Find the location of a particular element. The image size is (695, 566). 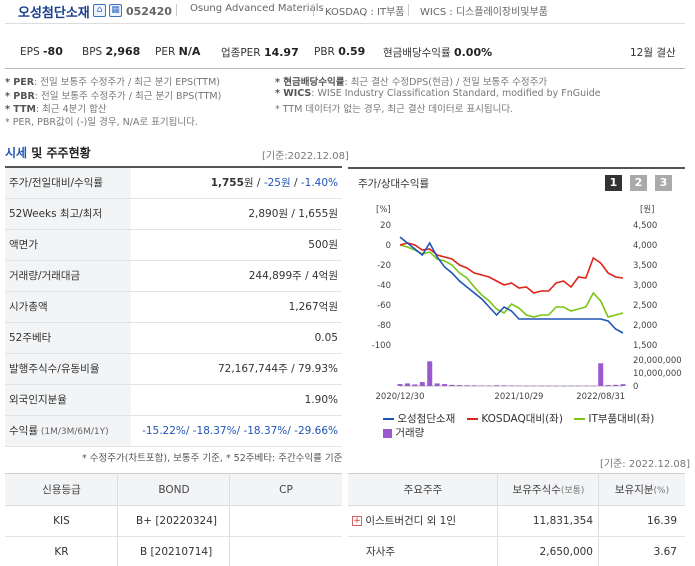

metric-pbr: PBR 0.59 is located at coordinates (340, 51).